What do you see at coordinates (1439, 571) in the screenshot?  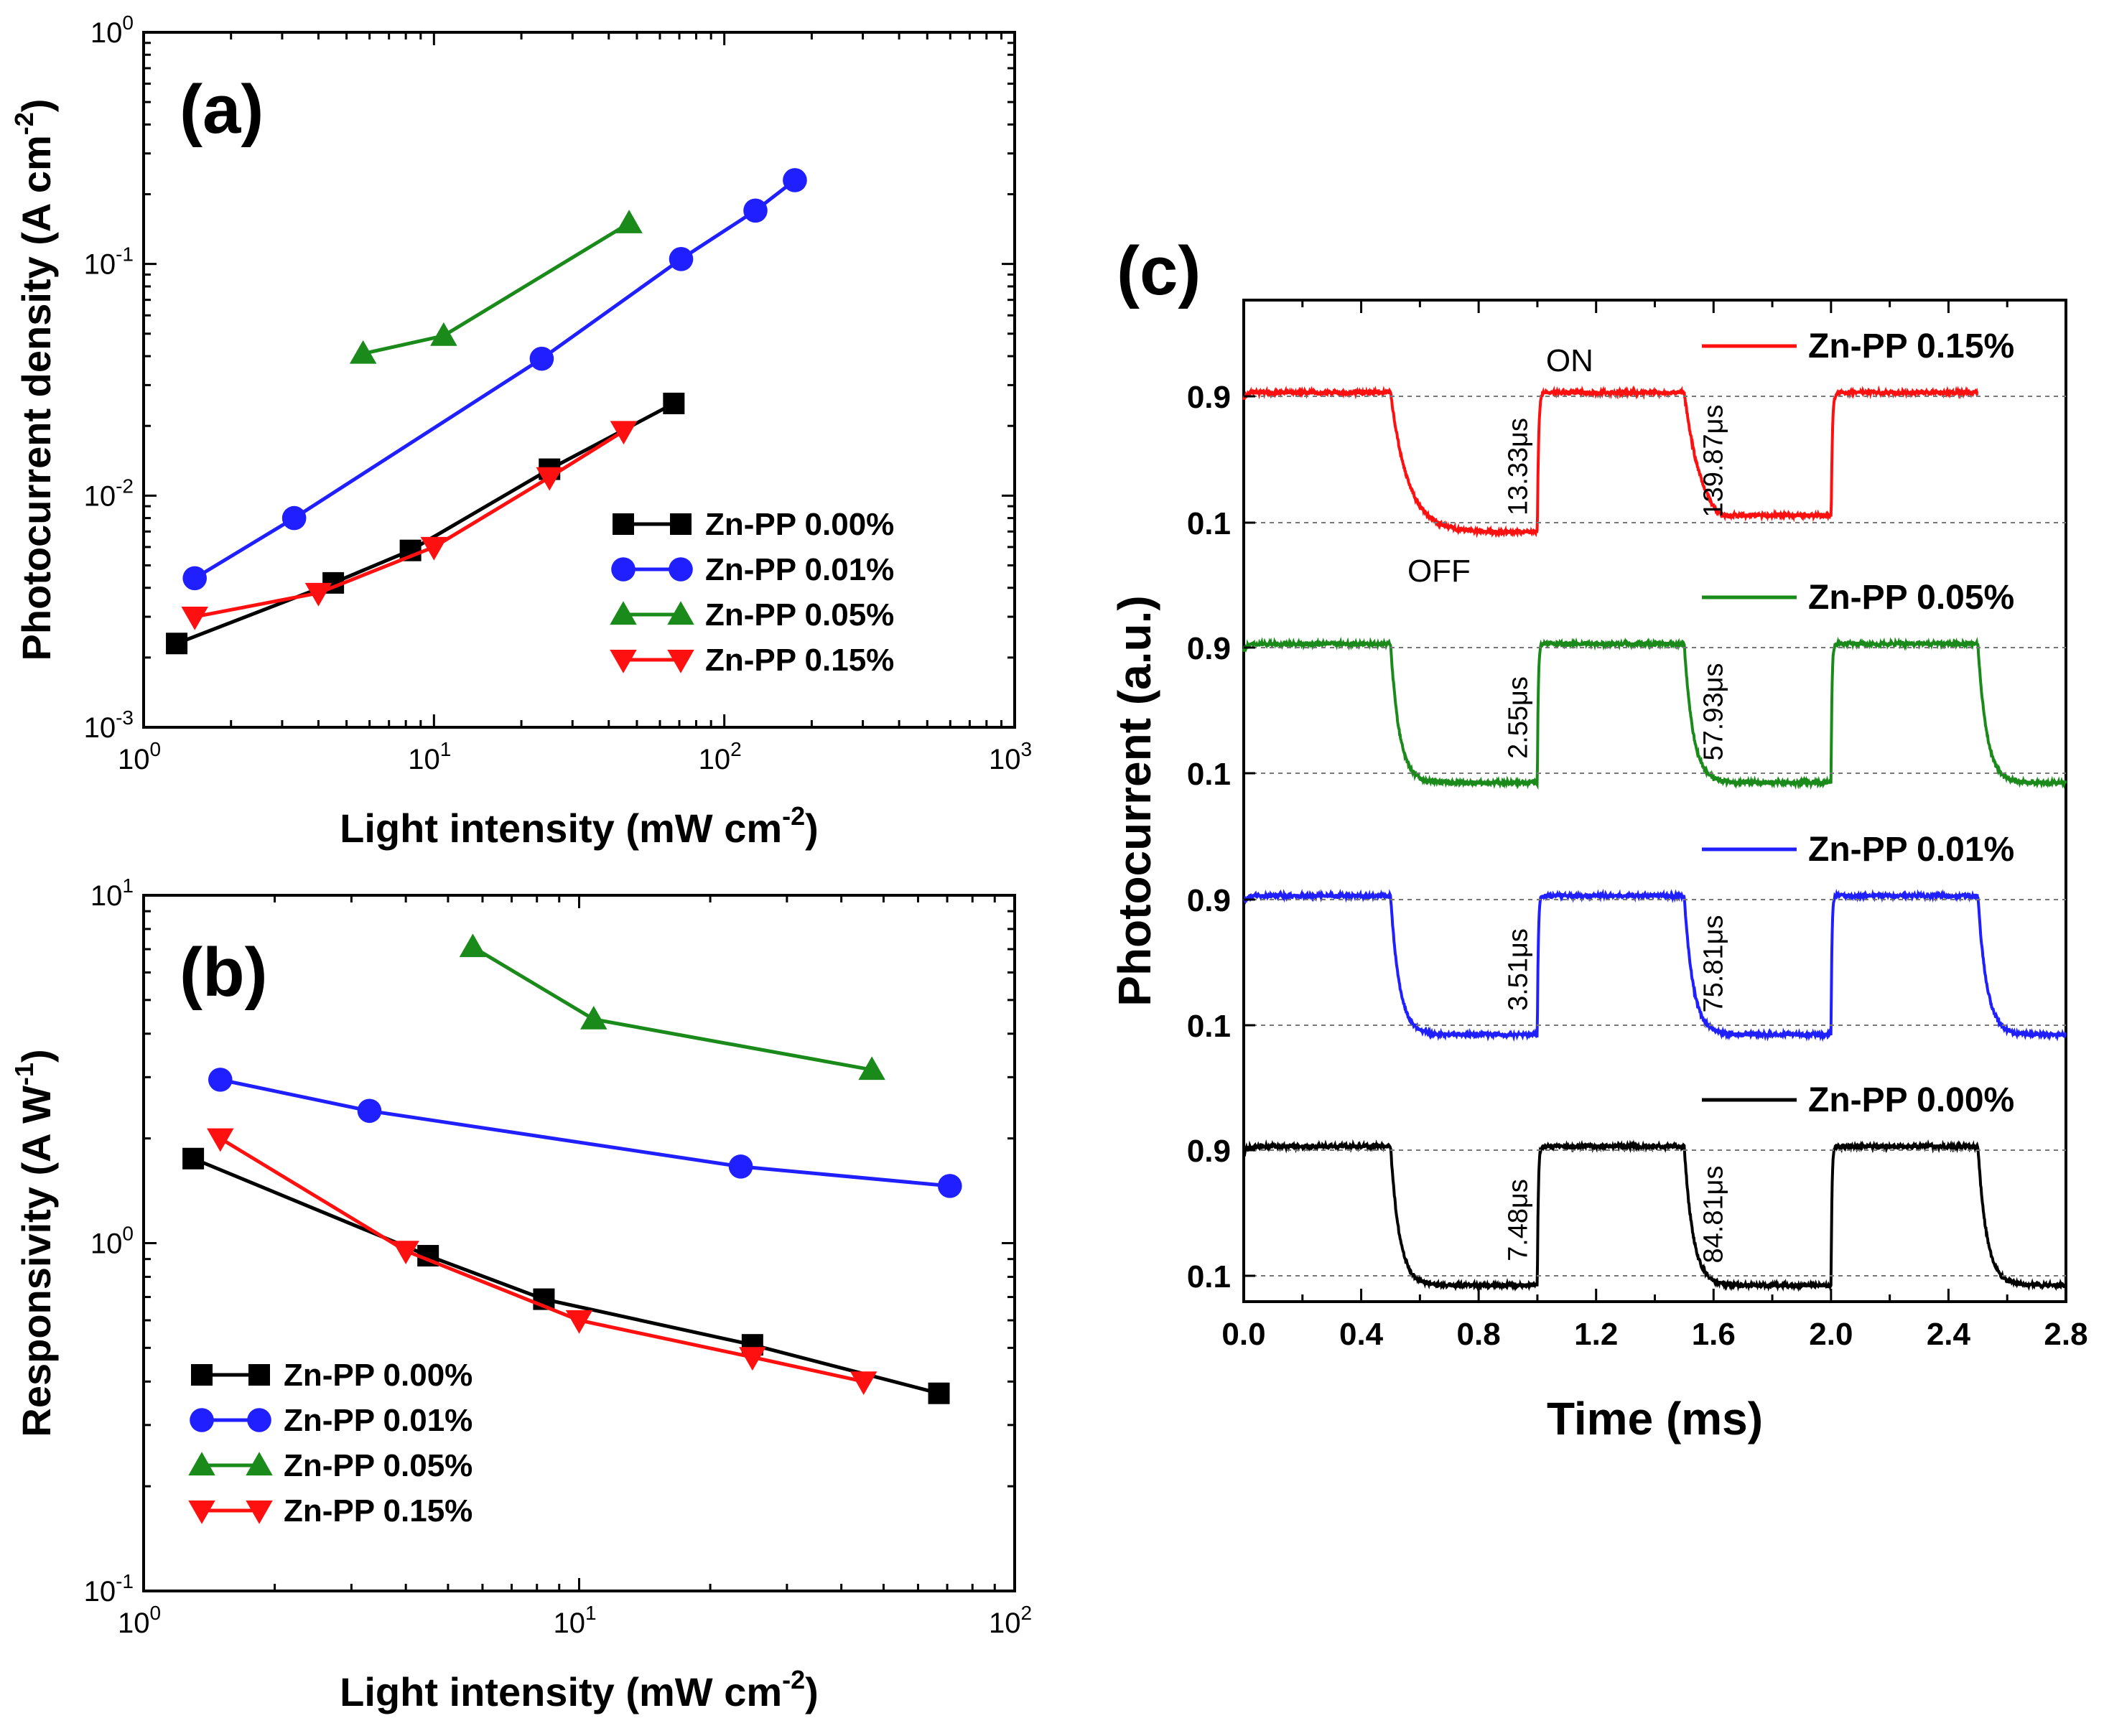 I see `off-state-label: OFF` at bounding box center [1439, 571].